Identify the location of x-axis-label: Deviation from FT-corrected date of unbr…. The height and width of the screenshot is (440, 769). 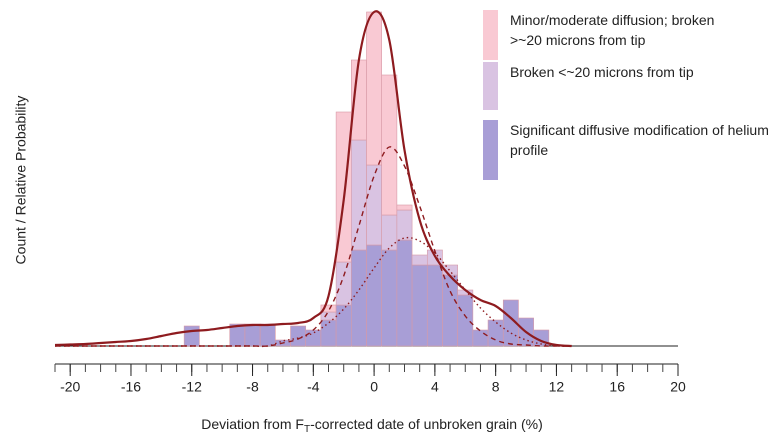
(372, 425).